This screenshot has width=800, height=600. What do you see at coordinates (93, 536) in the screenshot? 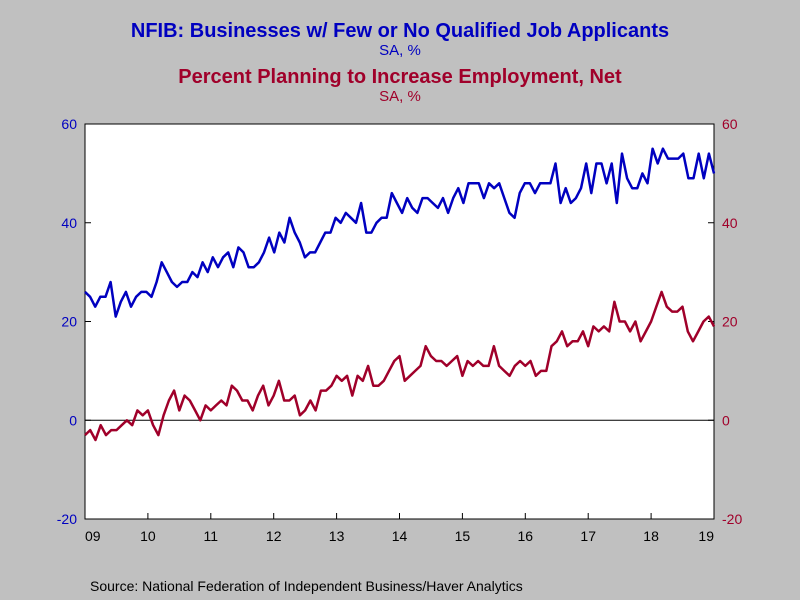
I see `x-tick-label: 09` at bounding box center [93, 536].